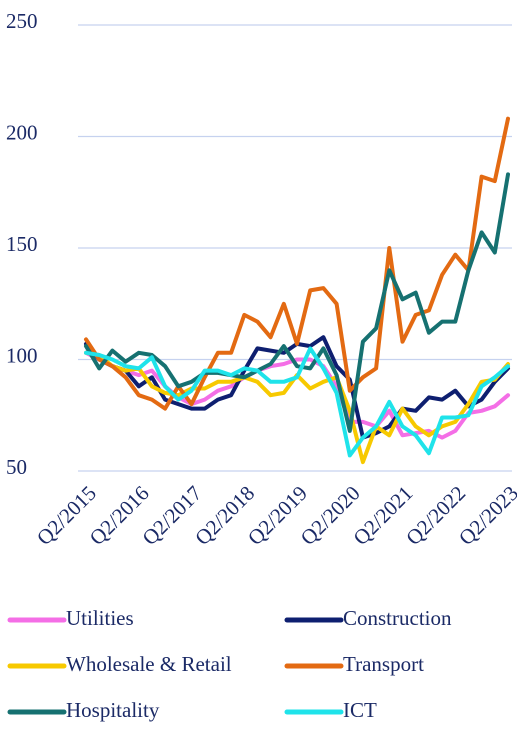 The width and height of the screenshot is (517, 733). What do you see at coordinates (383, 664) in the screenshot?
I see `legend-label: Transport` at bounding box center [383, 664].